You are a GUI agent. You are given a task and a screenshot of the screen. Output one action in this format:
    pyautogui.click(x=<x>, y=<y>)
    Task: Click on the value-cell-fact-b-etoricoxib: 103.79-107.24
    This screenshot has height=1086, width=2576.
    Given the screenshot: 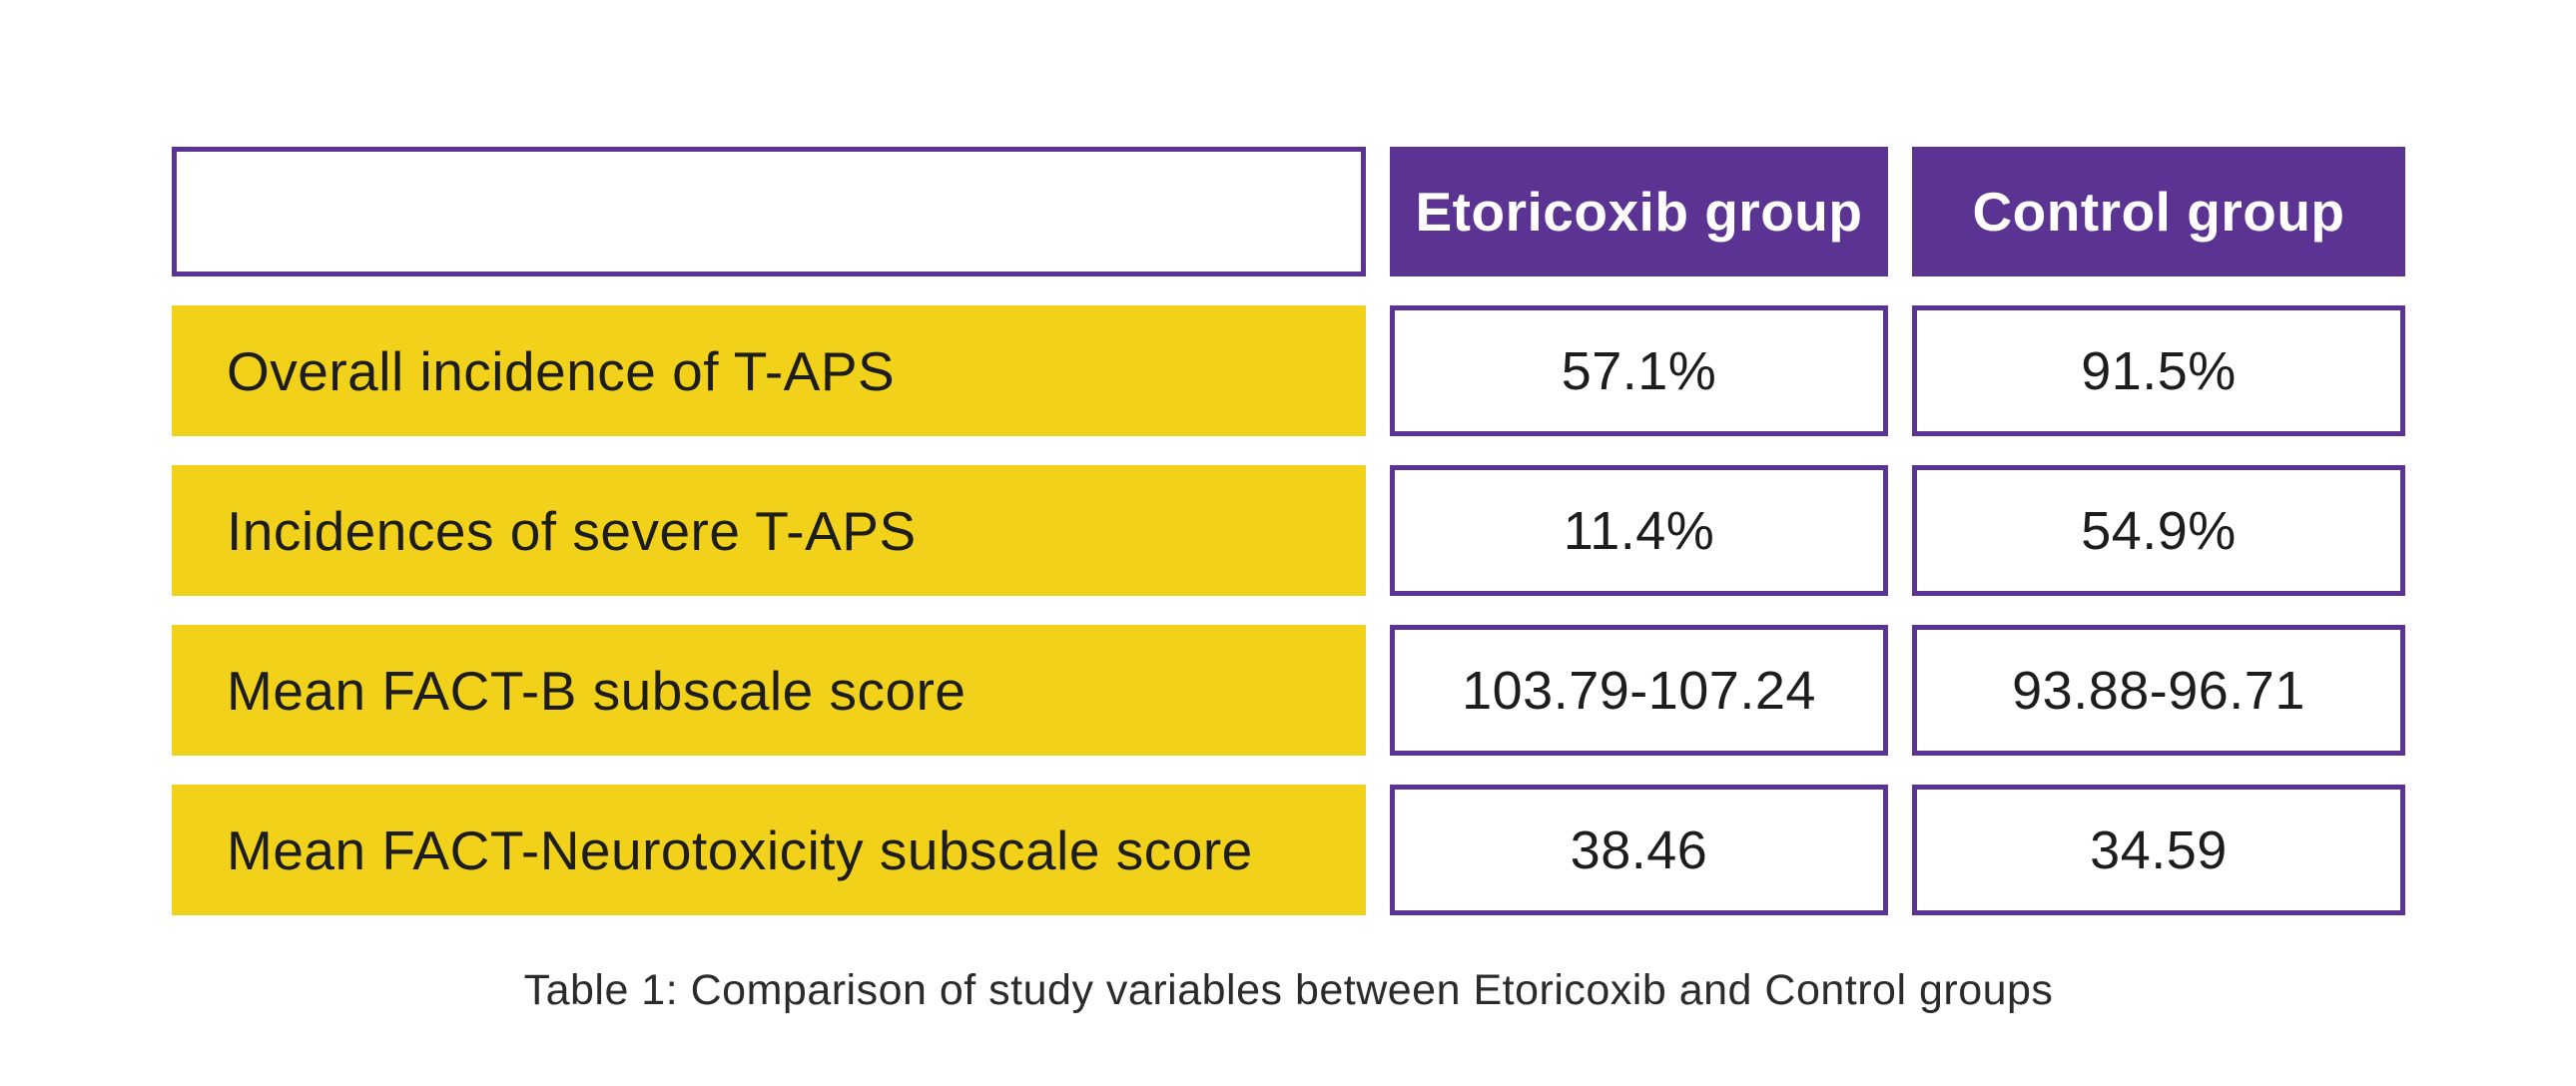 What is the action you would take?
    pyautogui.click(x=1639, y=691)
    